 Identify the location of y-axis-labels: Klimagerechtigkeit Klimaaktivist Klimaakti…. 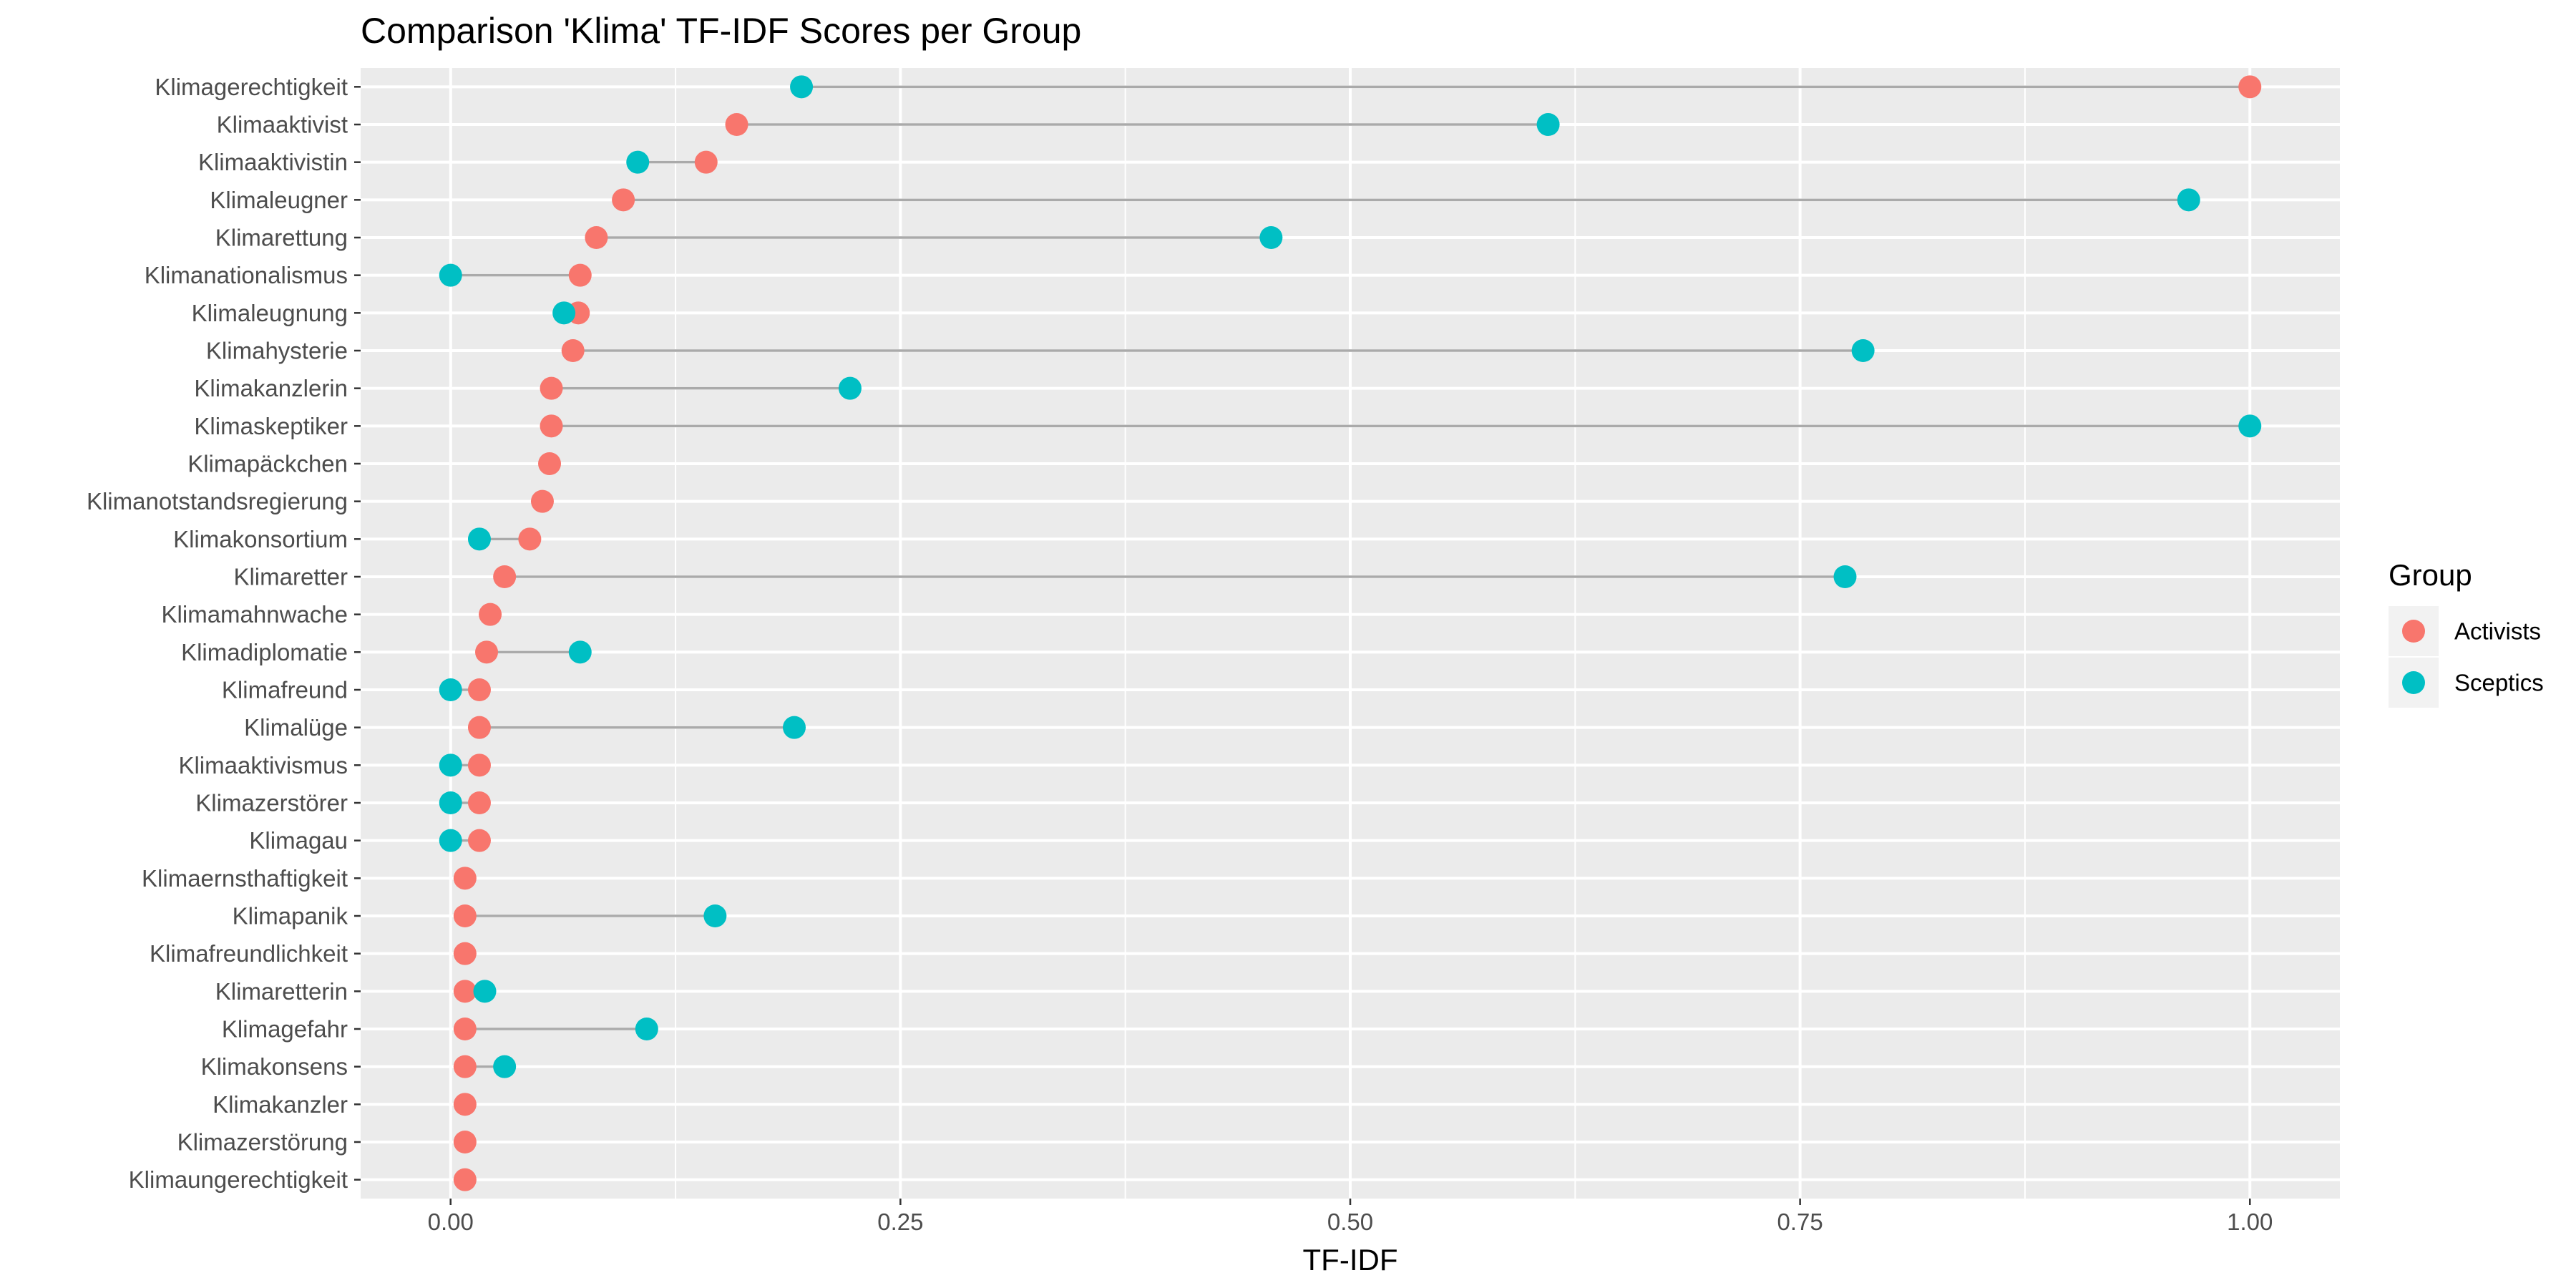
(224, 633).